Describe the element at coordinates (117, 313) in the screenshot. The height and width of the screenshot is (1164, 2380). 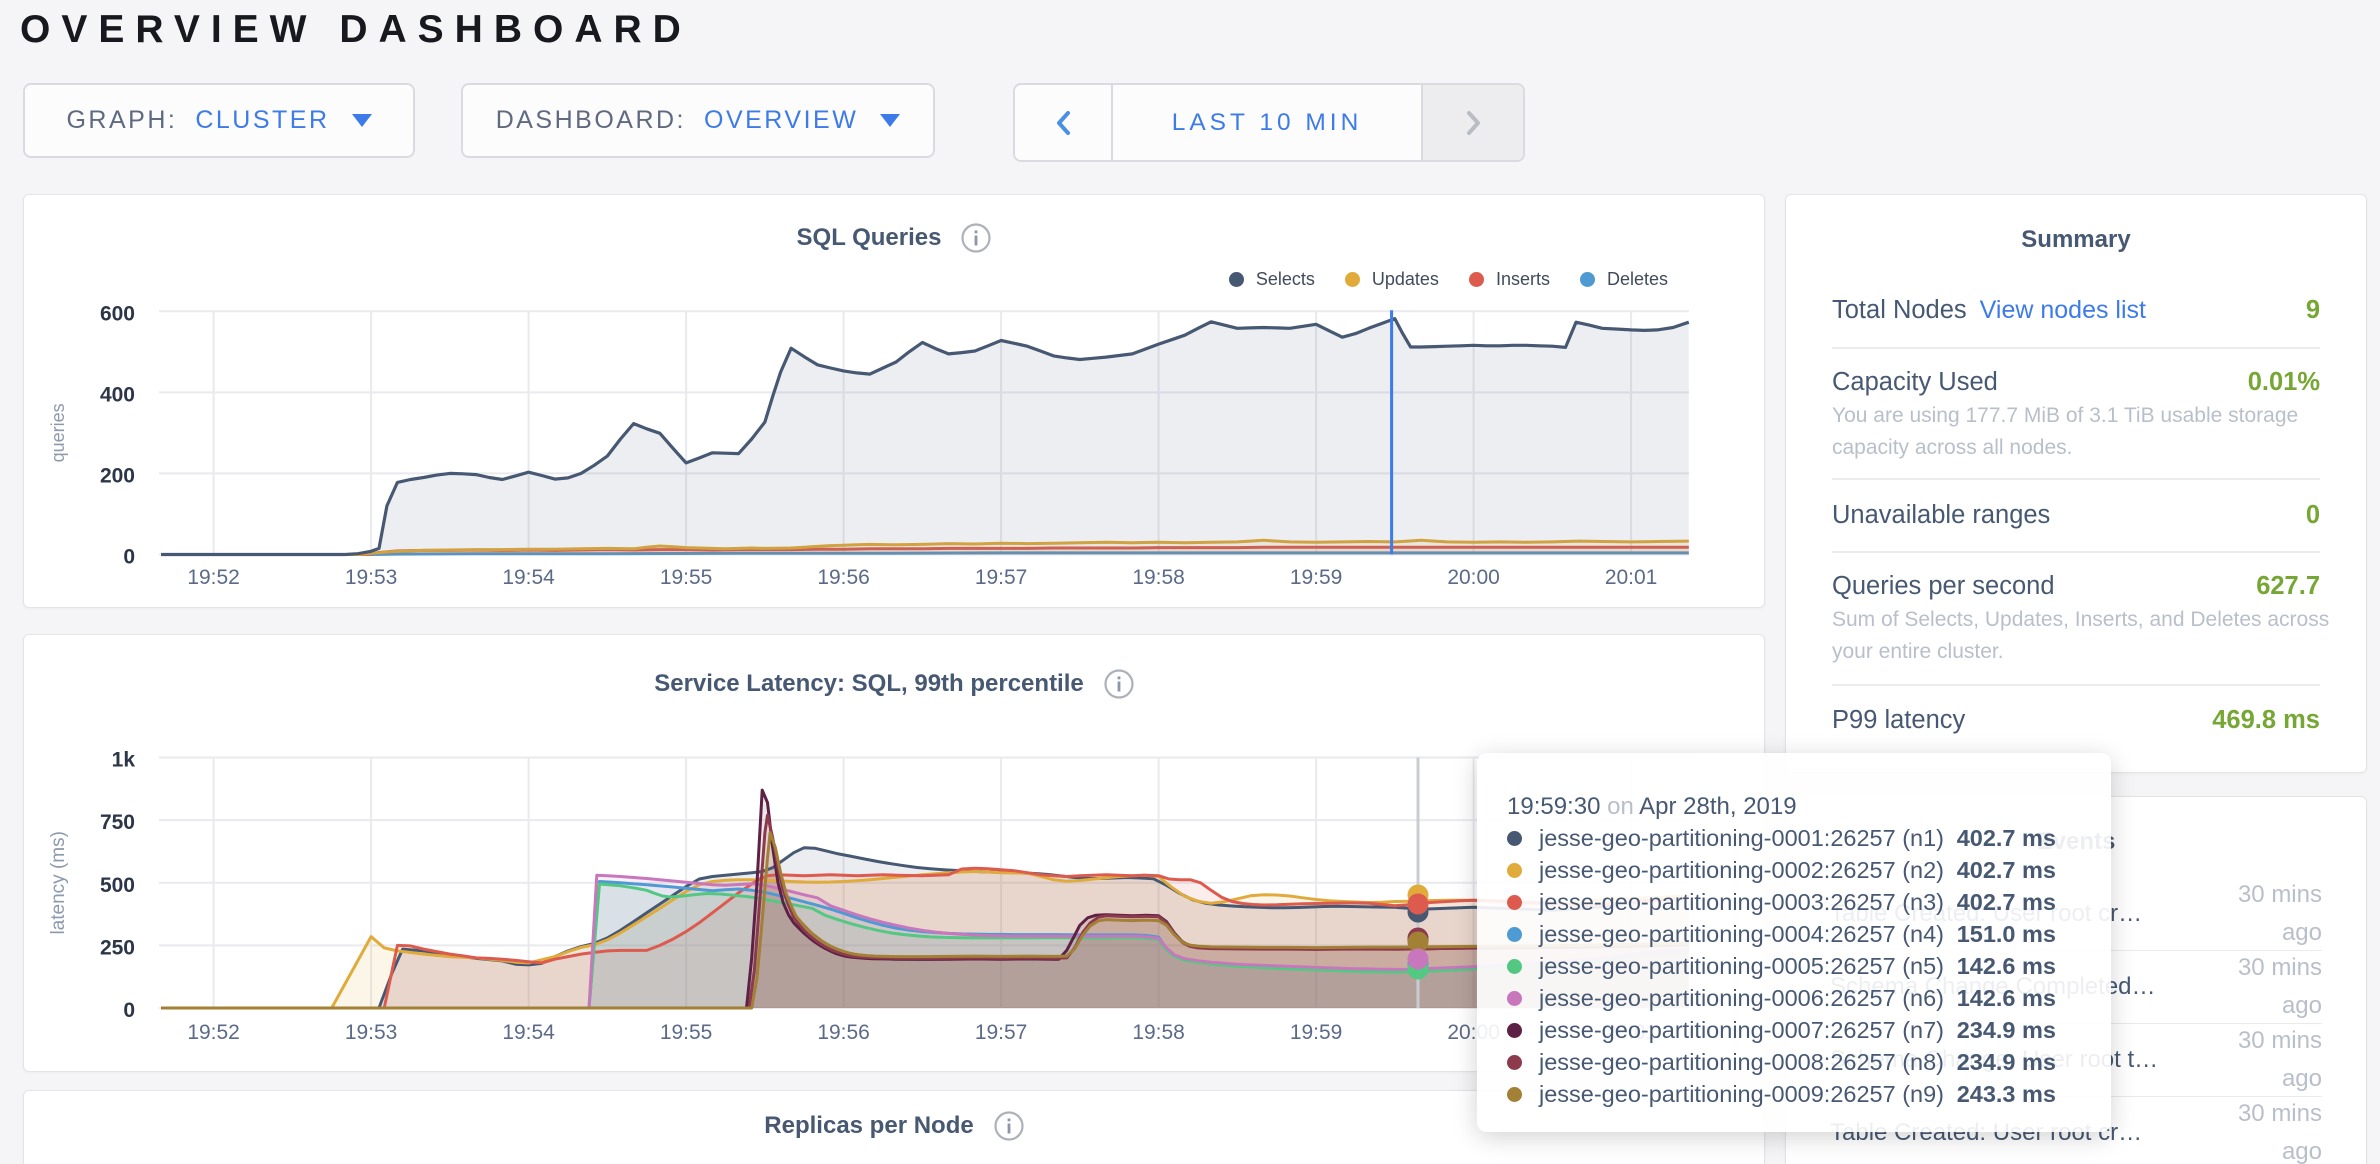
I see `svg-text: 600` at that location.